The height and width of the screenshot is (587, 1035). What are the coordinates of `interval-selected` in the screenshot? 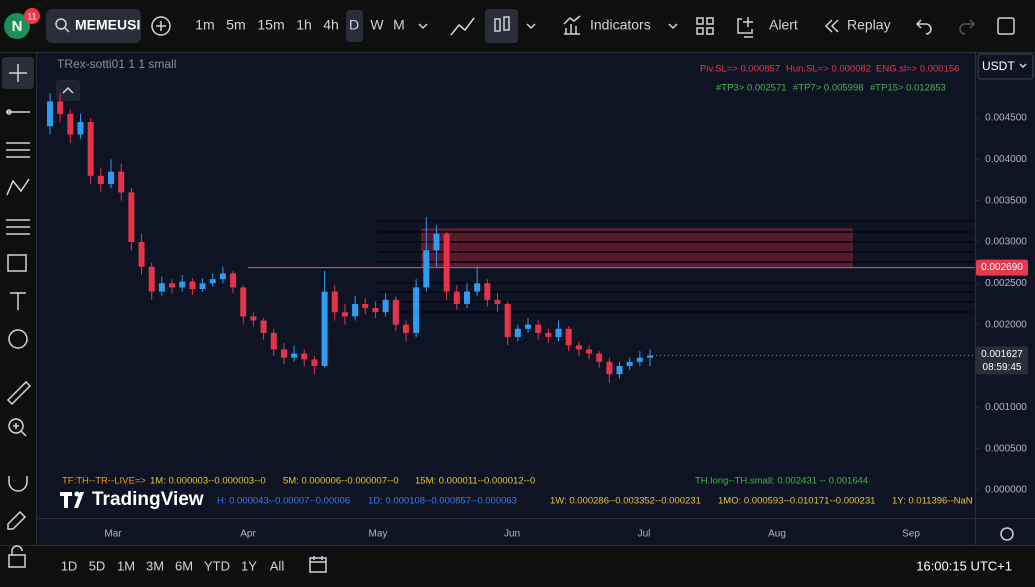 It's located at (354, 26).